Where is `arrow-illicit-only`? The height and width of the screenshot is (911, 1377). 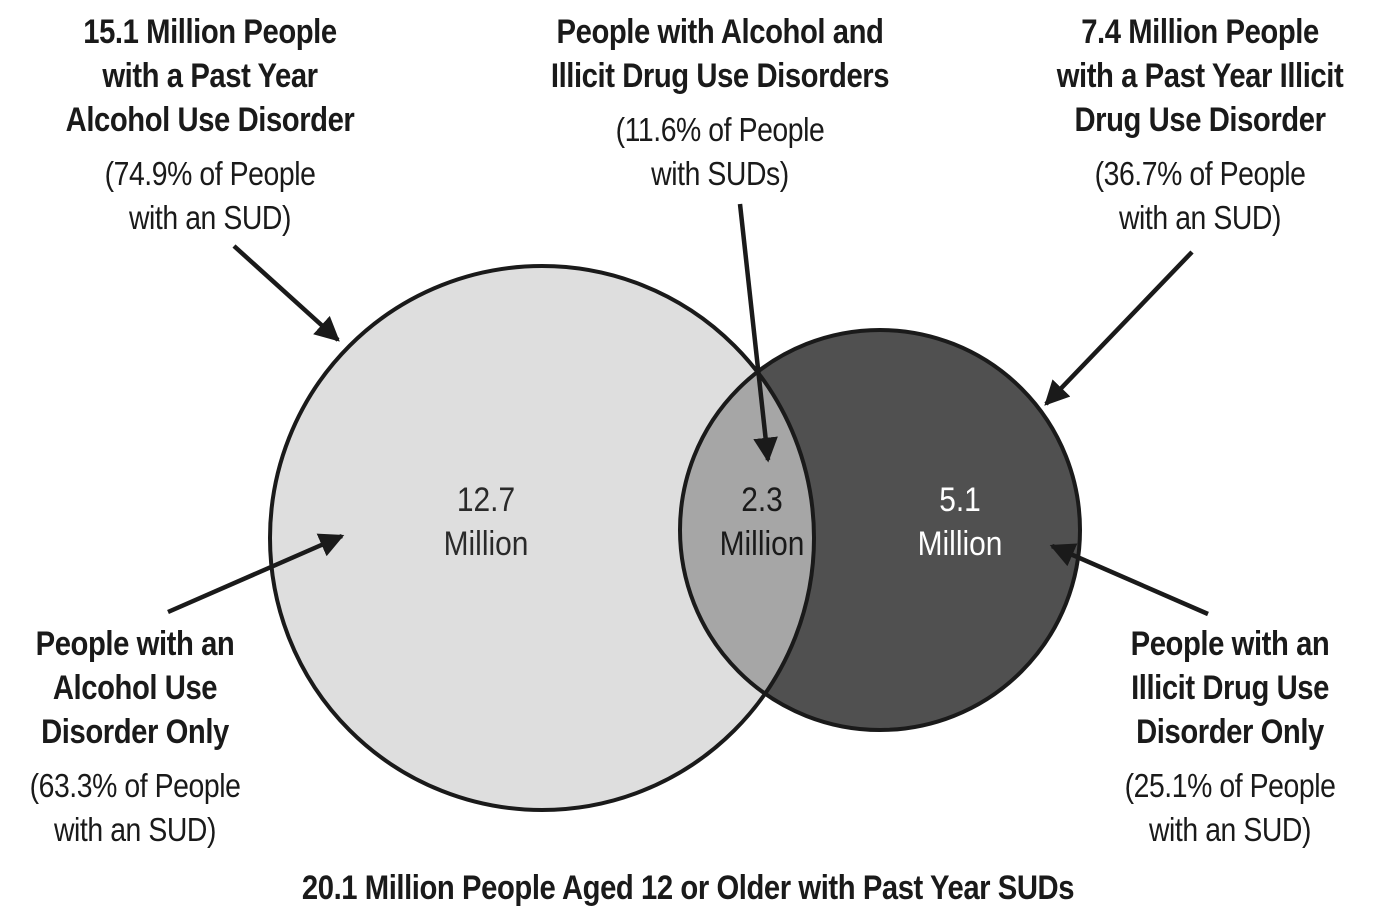
arrow-illicit-only is located at coordinates (1129, 580).